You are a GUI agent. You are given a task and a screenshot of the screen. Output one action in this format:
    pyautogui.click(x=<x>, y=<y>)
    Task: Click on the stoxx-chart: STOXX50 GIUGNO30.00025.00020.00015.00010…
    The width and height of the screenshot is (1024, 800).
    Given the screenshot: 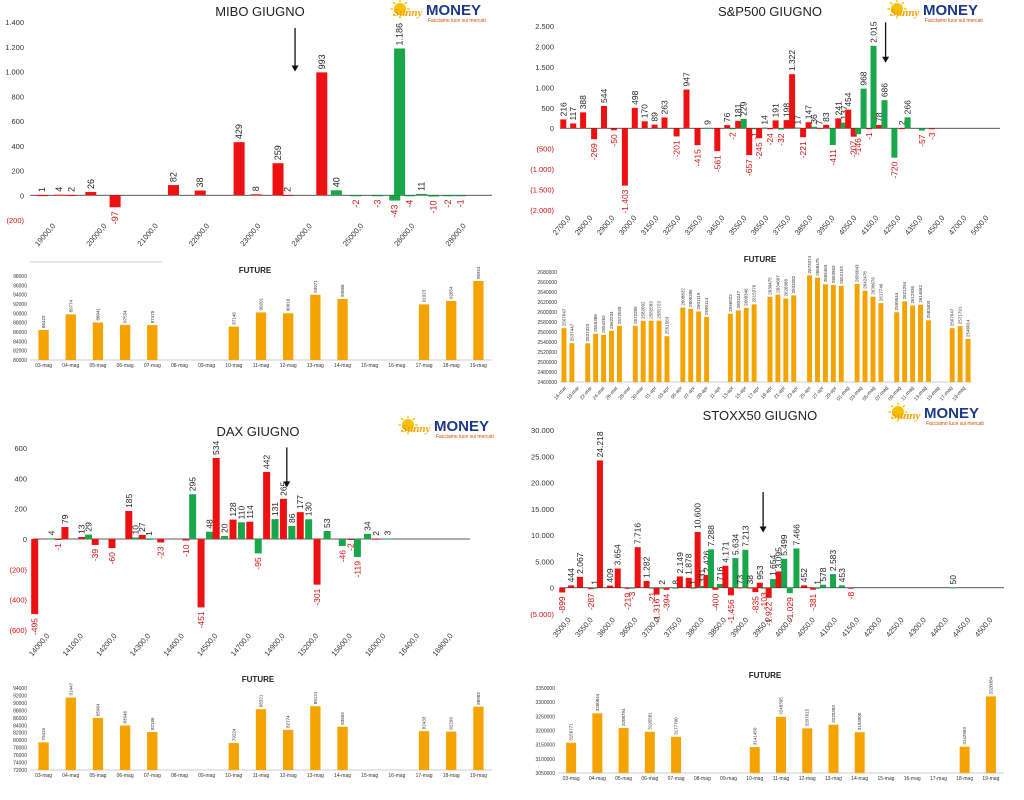 What is the action you would take?
    pyautogui.click(x=767, y=523)
    